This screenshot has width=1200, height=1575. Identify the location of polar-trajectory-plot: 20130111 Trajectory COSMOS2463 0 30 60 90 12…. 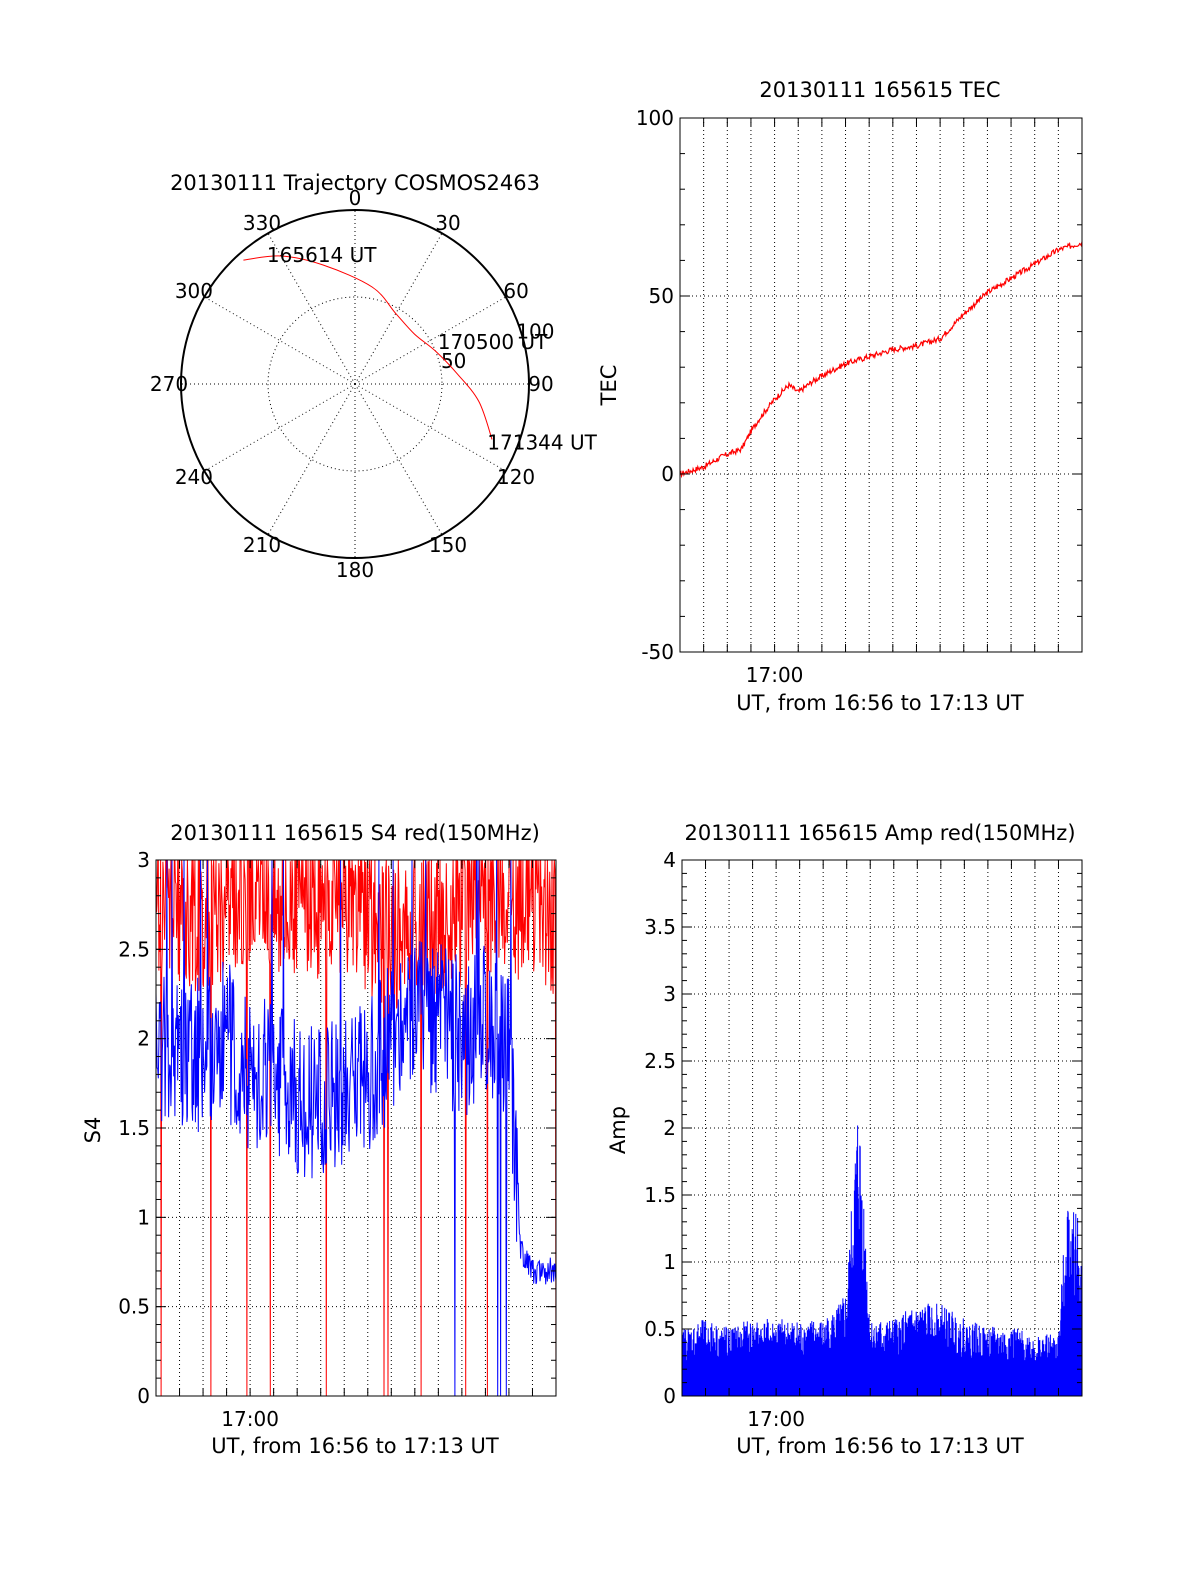
(374, 376).